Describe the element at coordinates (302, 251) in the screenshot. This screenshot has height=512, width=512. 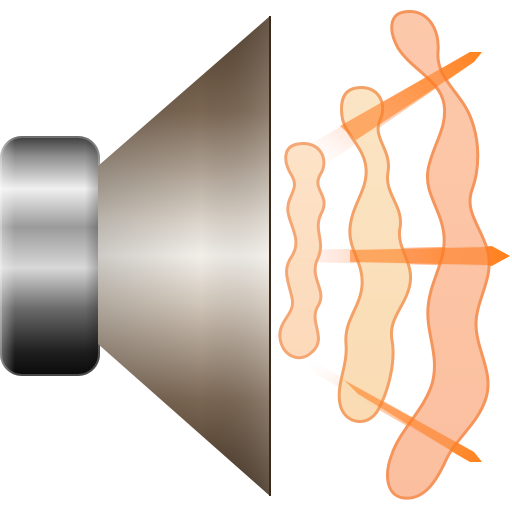
I see `sound-wave-inner` at that location.